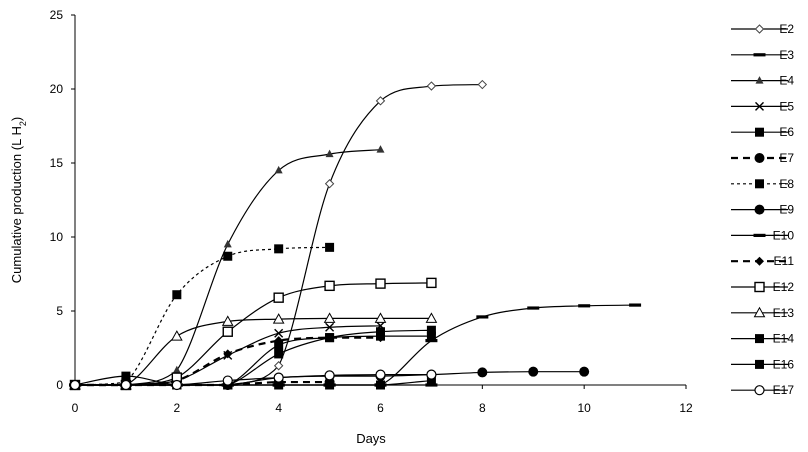 Image resolution: width=808 pixels, height=452 pixels. What do you see at coordinates (278, 408) in the screenshot?
I see `x-tick-label-4: 4` at bounding box center [278, 408].